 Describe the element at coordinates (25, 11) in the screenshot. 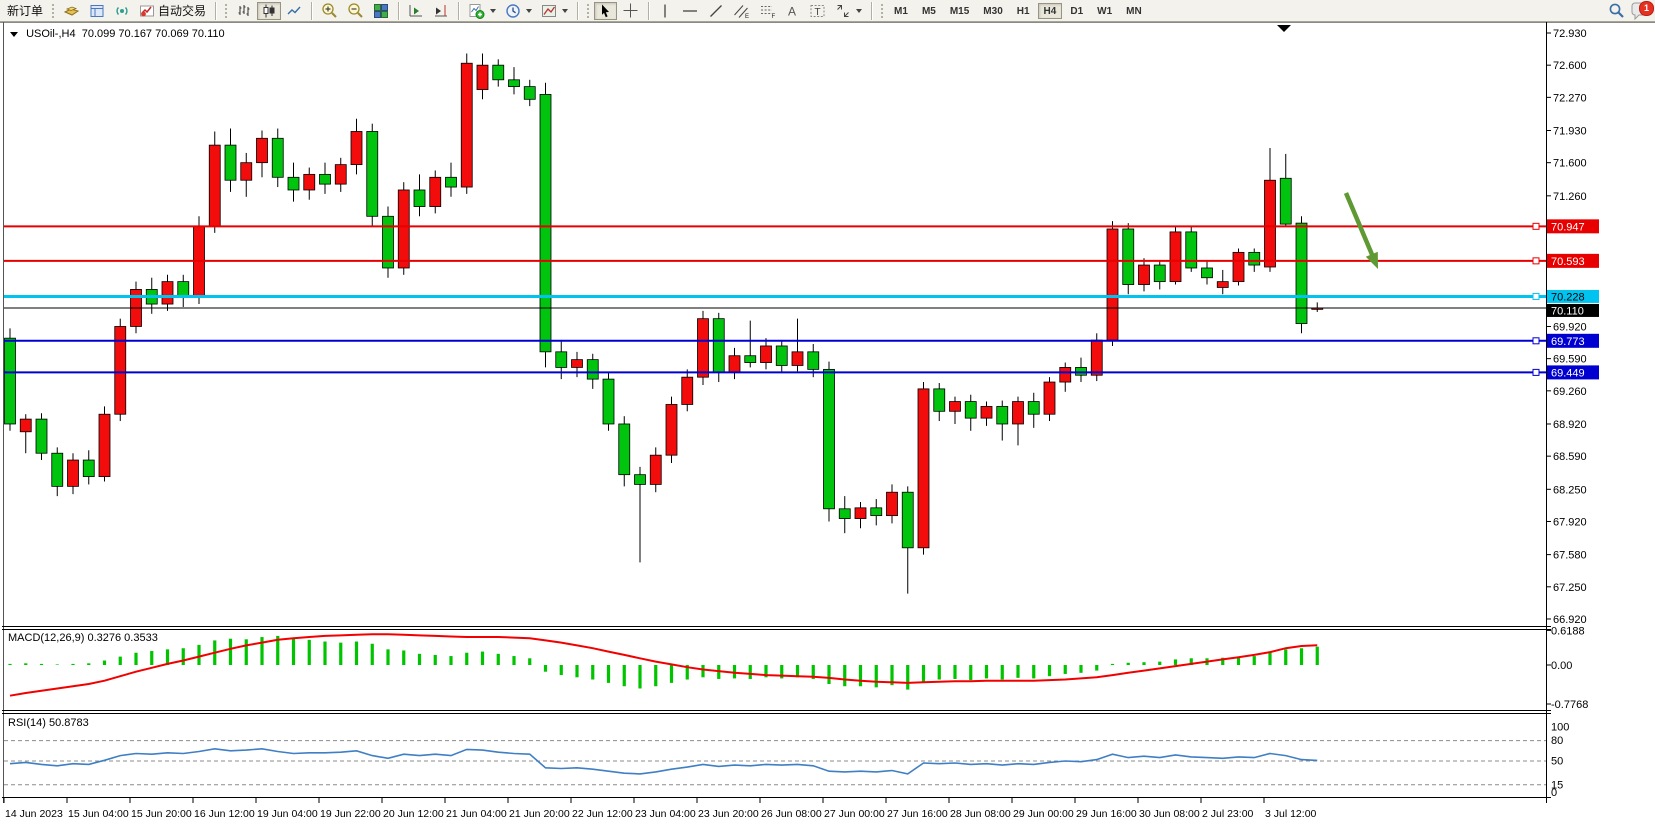

I see `new-order-button: 新订单` at that location.